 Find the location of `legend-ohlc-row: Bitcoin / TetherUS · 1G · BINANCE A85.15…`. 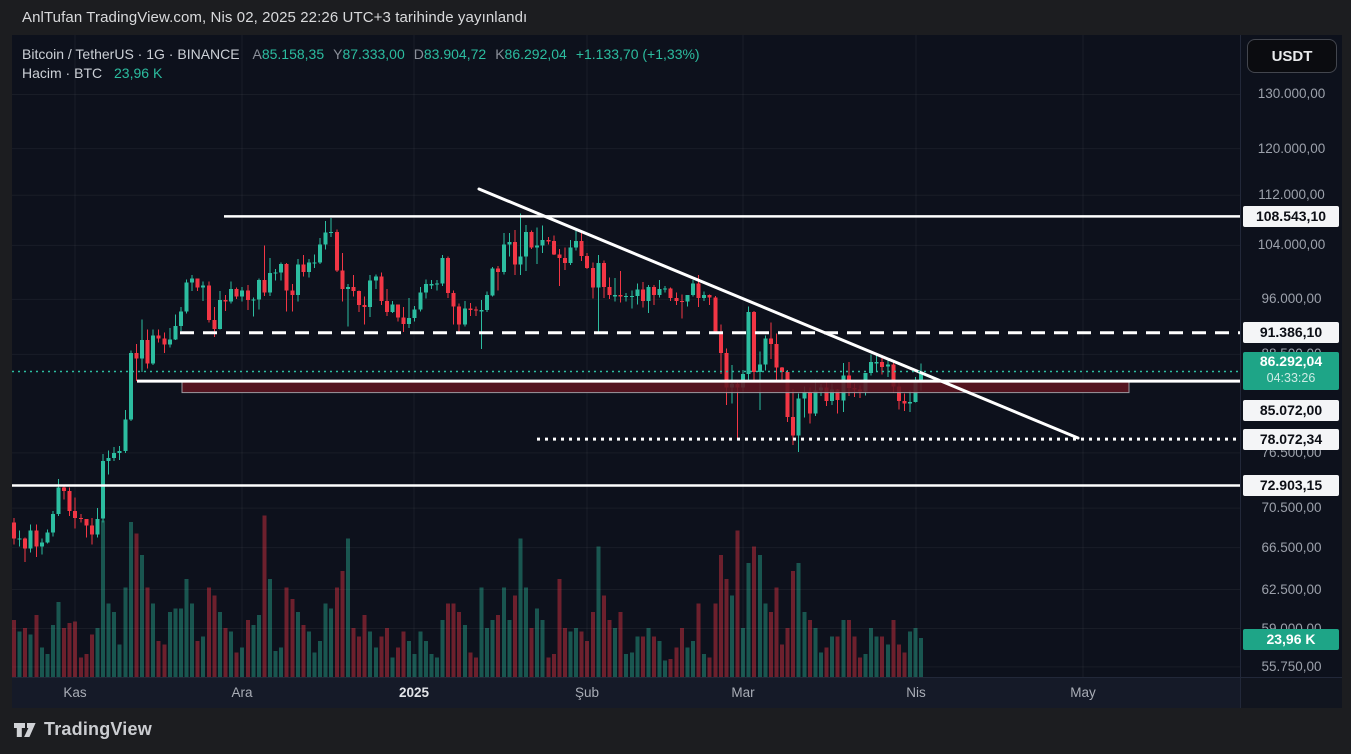

legend-ohlc-row: Bitcoin / TetherUS · 1G · BINANCE A85.15… is located at coordinates (361, 54).